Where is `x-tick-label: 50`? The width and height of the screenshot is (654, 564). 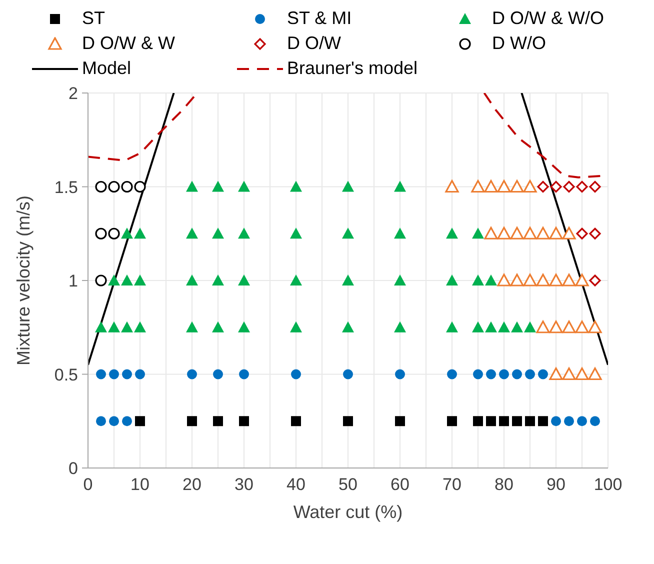 x-tick-label: 50 is located at coordinates (348, 484).